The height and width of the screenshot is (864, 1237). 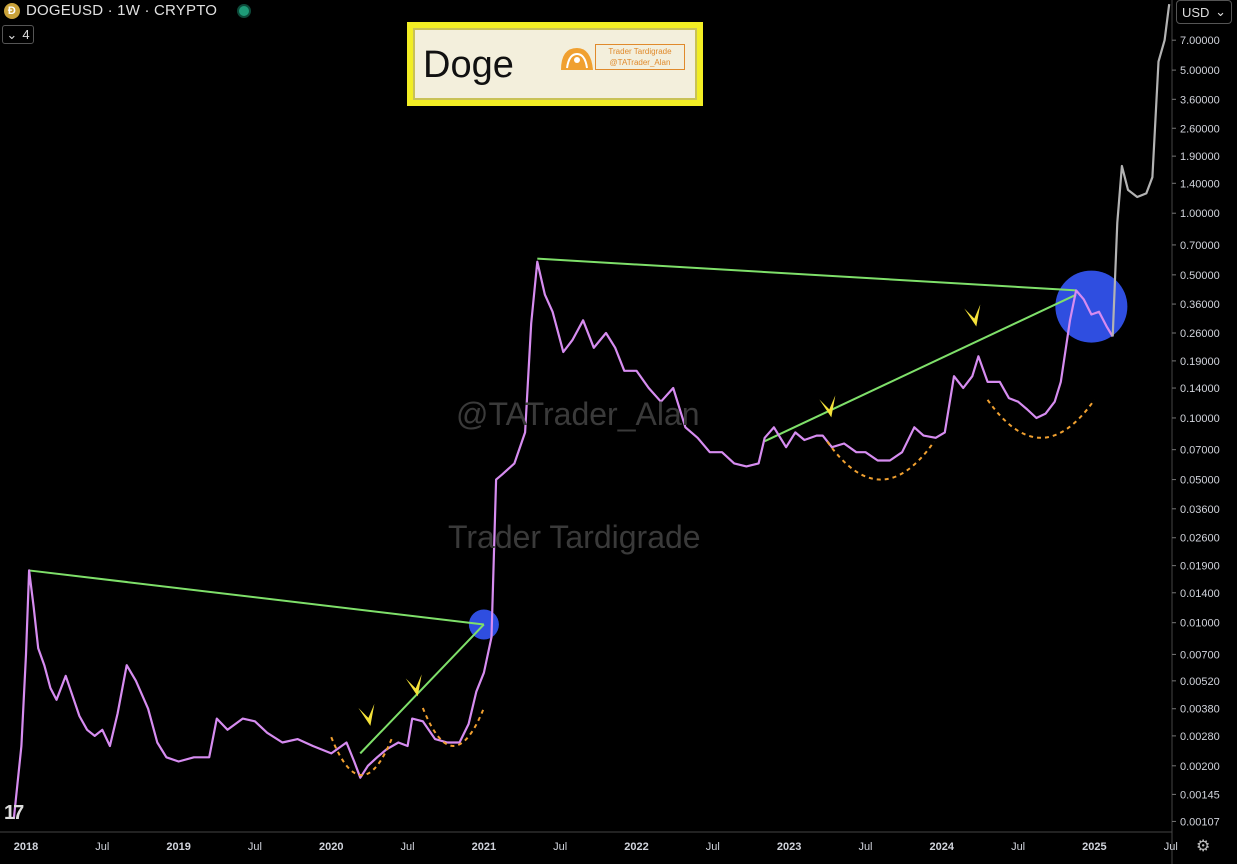 What do you see at coordinates (1200, 71) in the screenshot?
I see `y-tick-label: 5.00000` at bounding box center [1200, 71].